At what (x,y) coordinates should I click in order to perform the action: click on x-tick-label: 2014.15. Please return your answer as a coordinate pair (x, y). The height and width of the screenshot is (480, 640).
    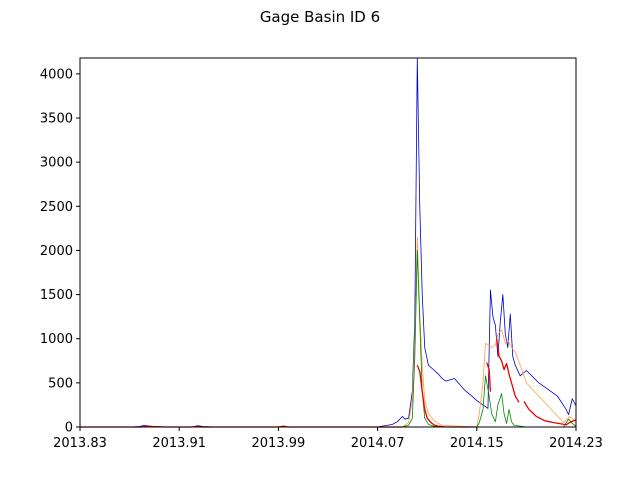
    Looking at the image, I should click on (477, 443).